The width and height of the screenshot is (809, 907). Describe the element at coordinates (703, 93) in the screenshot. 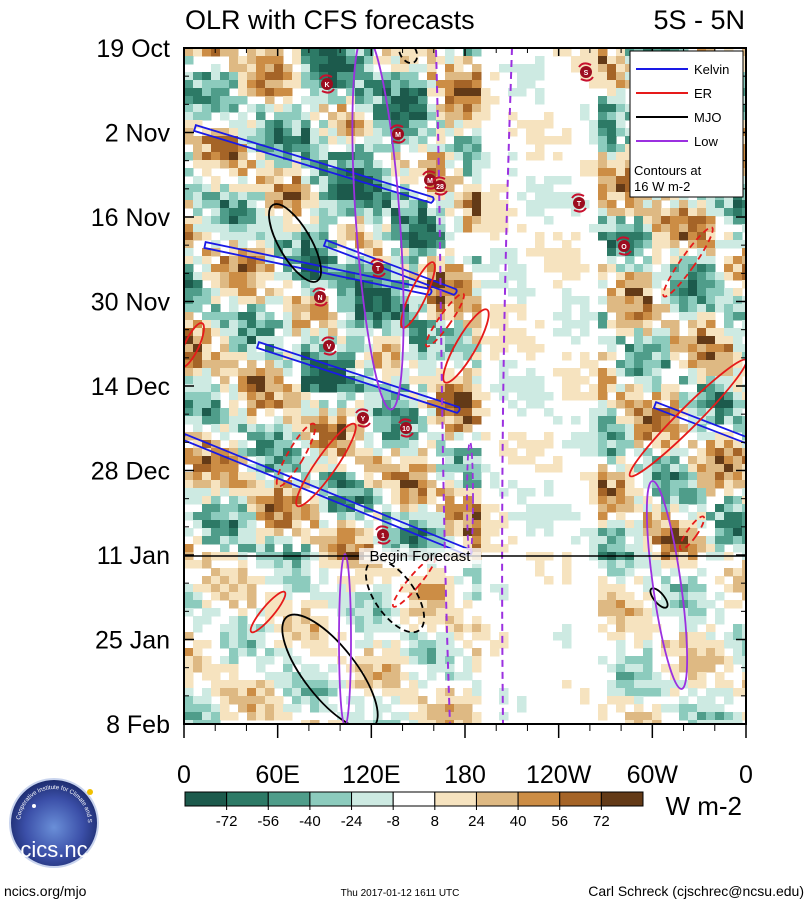

I see `legend-label: ER` at that location.